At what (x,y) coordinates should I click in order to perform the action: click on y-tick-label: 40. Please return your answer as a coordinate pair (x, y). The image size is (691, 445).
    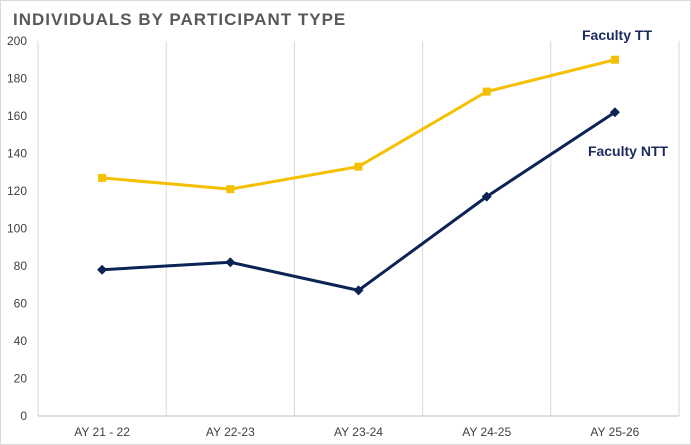
    Looking at the image, I should click on (21, 341).